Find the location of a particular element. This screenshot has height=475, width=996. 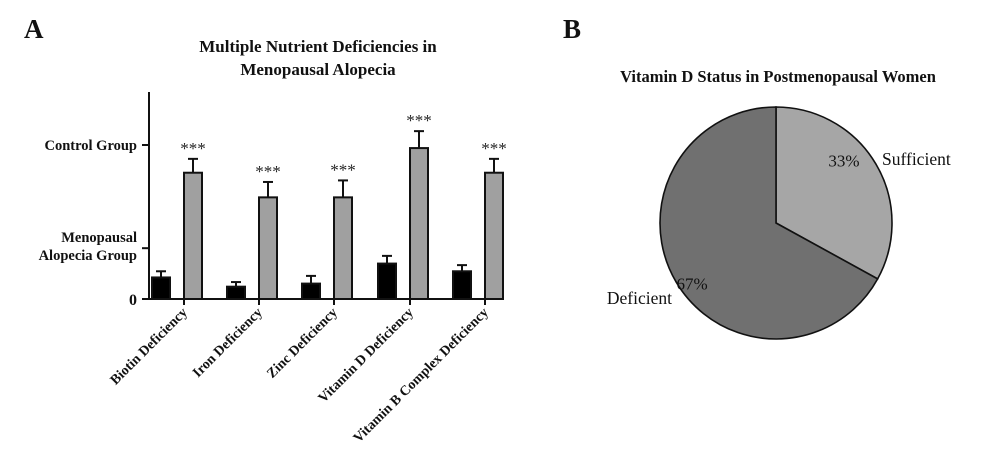

y-tick-label: Alopecia Group is located at coordinates (88, 256).